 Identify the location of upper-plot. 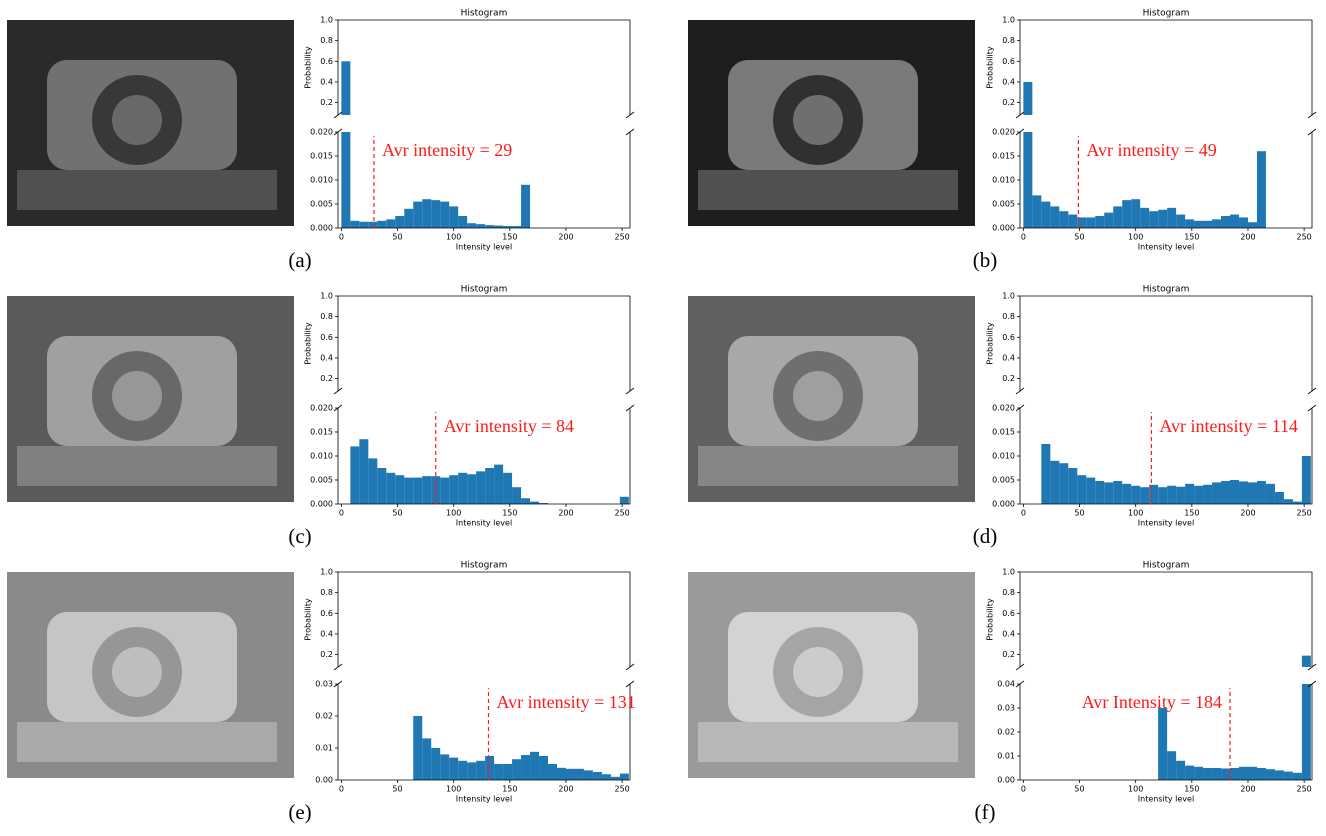
(1306, 661).